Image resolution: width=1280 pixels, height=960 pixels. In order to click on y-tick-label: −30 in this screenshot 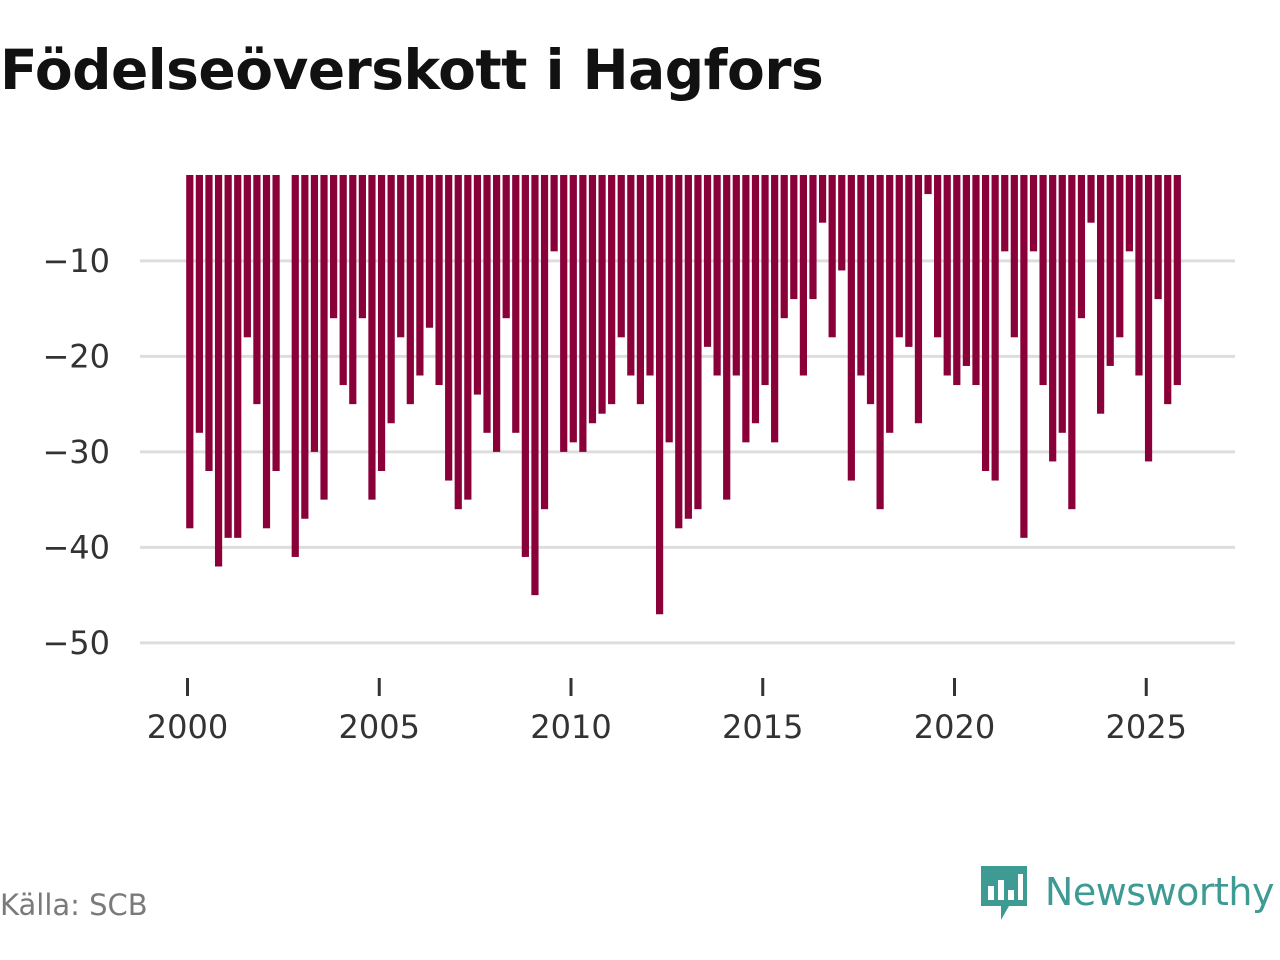, I will do `click(76, 452)`.